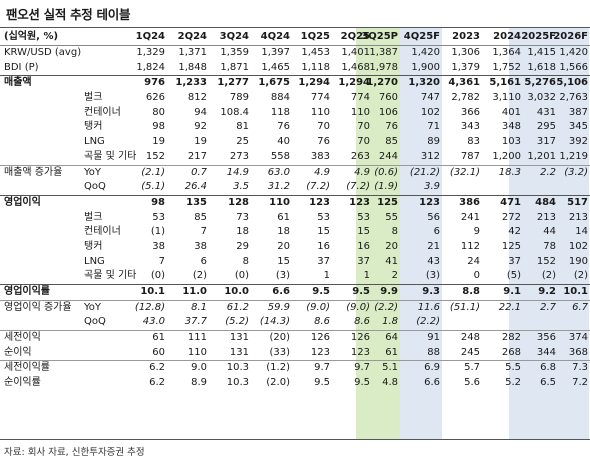 The image size is (590, 464). I want to click on table-cell: 471, so click(510, 202).